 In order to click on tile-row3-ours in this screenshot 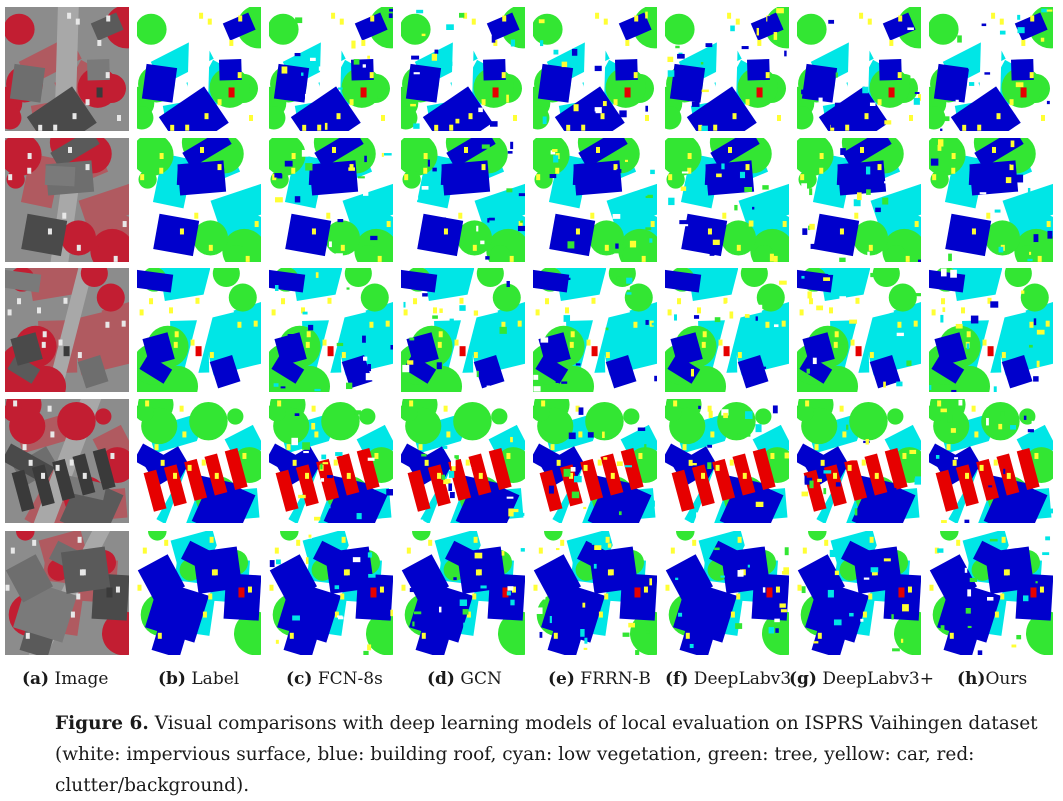, I will do `click(991, 330)`.